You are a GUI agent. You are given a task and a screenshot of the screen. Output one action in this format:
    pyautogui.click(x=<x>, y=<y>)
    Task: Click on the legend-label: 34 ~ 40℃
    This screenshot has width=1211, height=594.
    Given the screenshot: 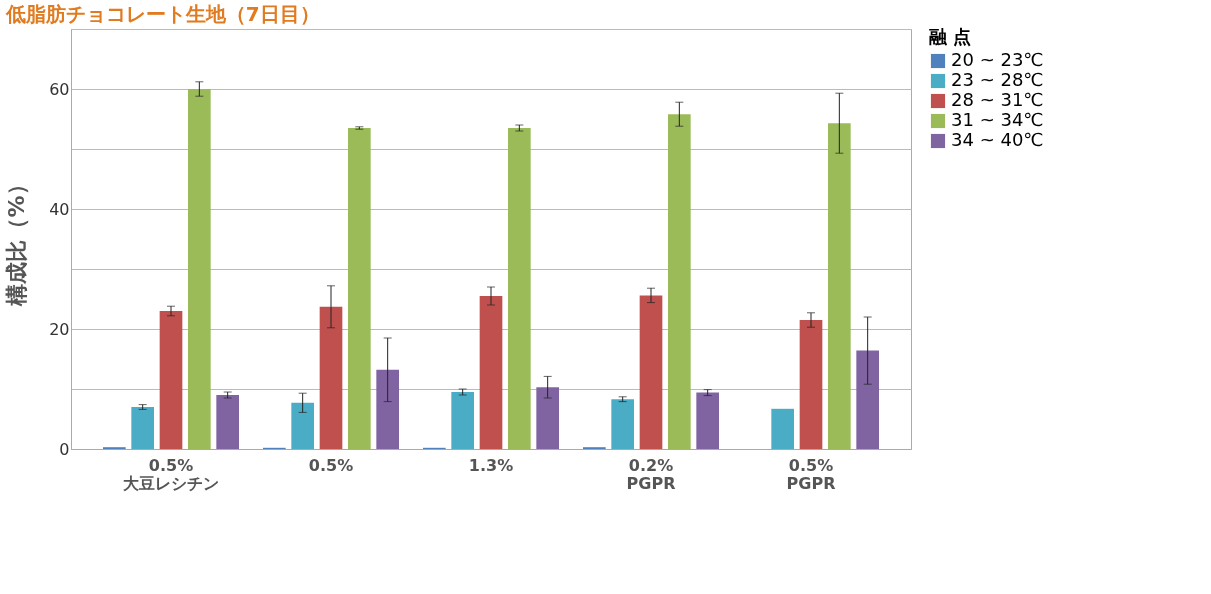 What is the action you would take?
    pyautogui.click(x=997, y=139)
    